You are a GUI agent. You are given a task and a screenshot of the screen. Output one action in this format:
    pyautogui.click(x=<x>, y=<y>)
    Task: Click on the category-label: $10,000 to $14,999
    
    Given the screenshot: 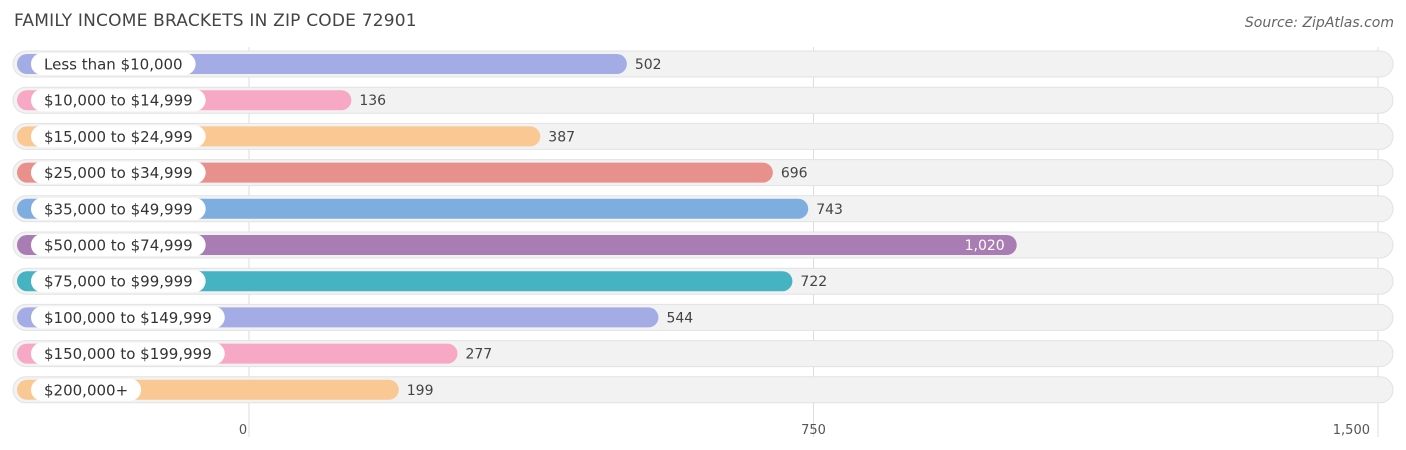 What is the action you would take?
    pyautogui.click(x=118, y=101)
    